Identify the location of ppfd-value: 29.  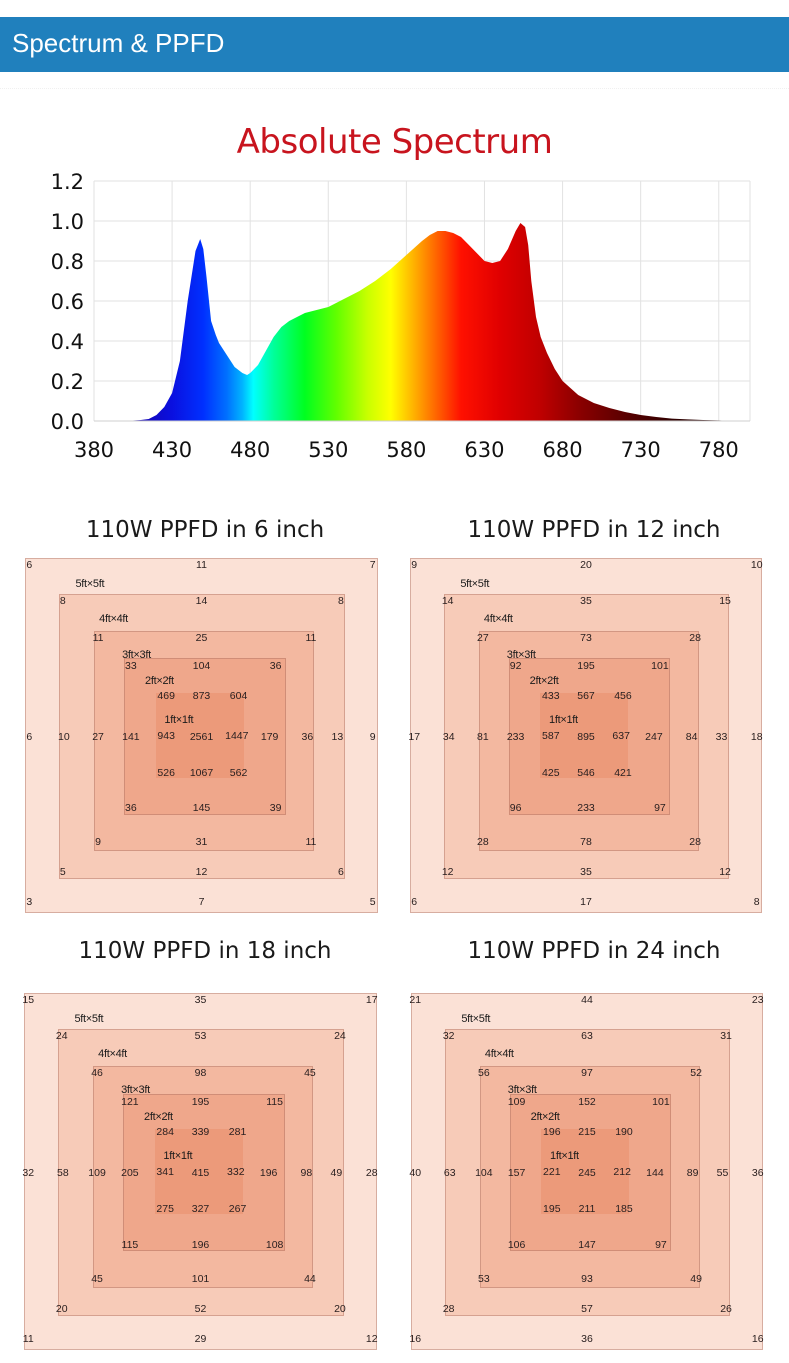
(200, 1339).